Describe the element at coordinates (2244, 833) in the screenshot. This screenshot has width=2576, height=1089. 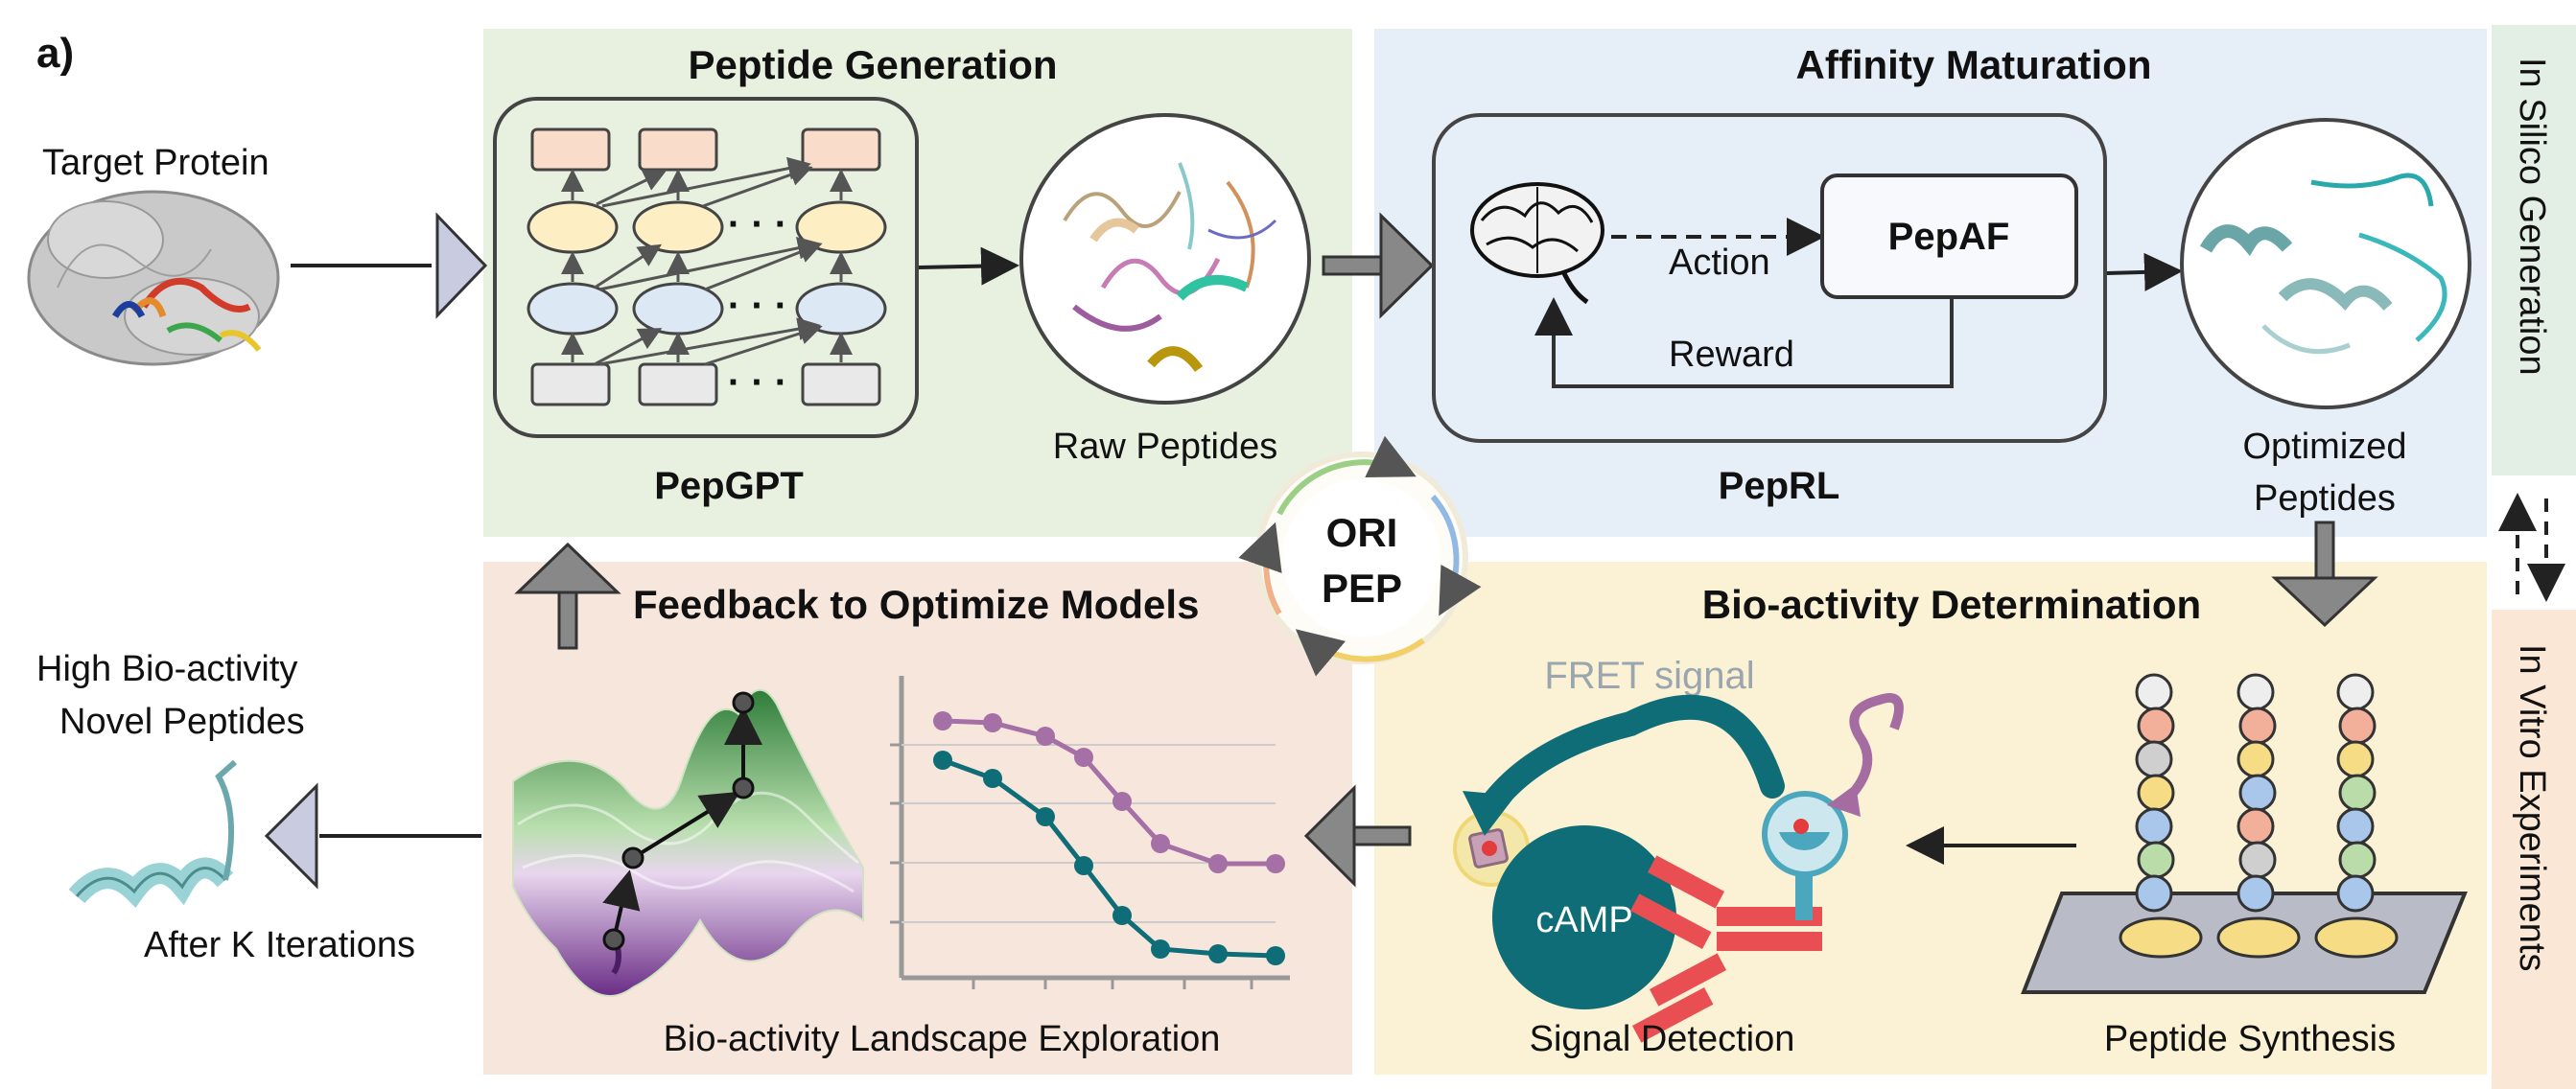
I see `peptide-synthesis-illustration` at that location.